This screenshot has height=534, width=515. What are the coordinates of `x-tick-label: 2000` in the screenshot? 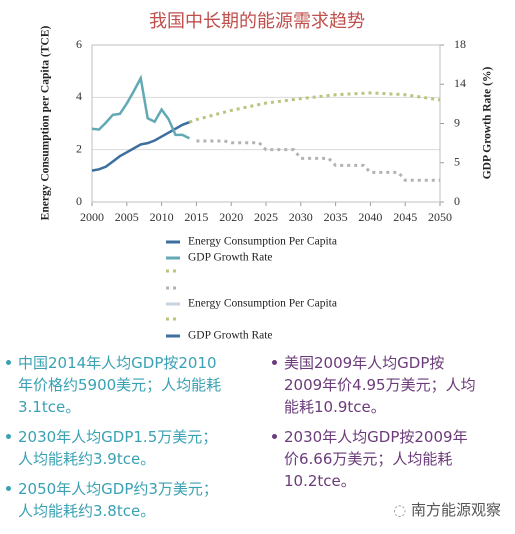 It's located at (92, 217).